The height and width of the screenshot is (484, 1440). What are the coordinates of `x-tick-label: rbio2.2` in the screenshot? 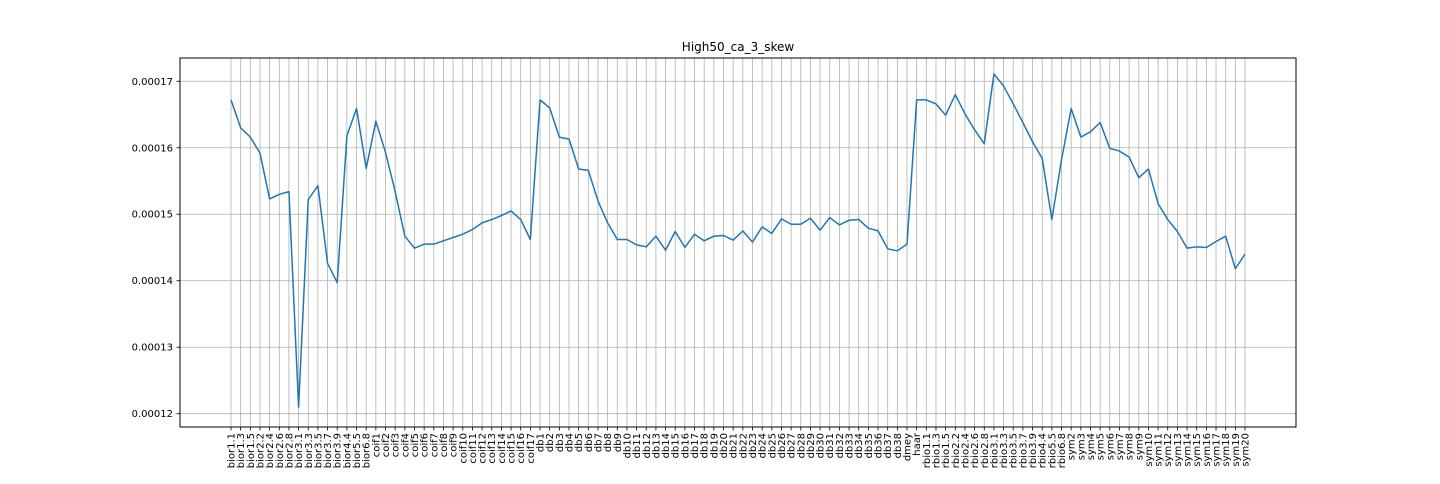 It's located at (956, 450).